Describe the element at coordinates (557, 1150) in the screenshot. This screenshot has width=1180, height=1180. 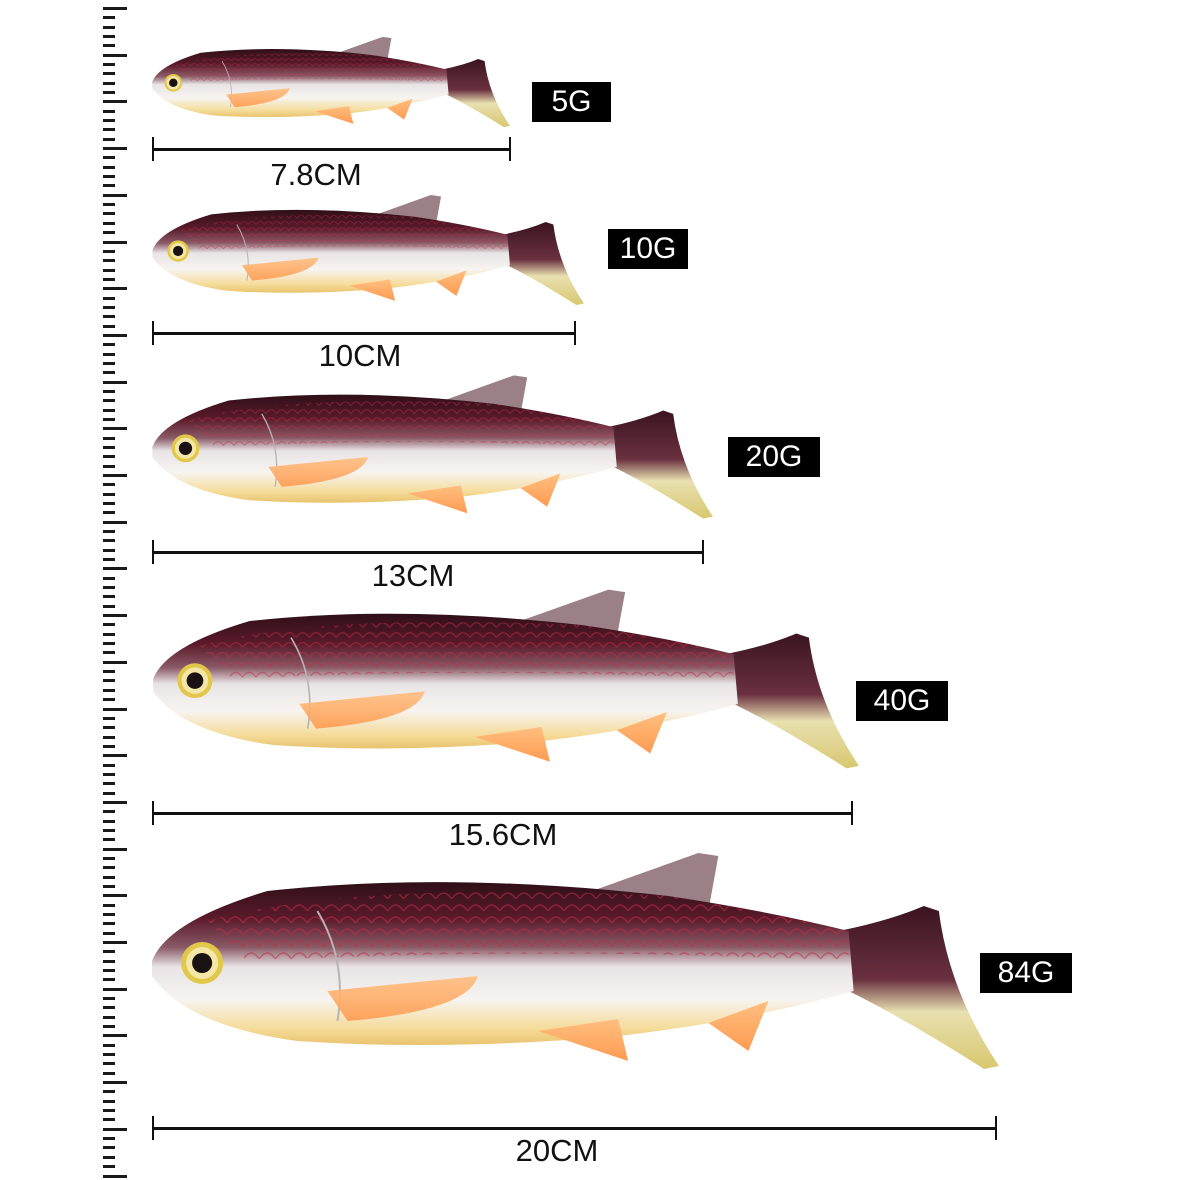
I see `length-label: 20CM` at that location.